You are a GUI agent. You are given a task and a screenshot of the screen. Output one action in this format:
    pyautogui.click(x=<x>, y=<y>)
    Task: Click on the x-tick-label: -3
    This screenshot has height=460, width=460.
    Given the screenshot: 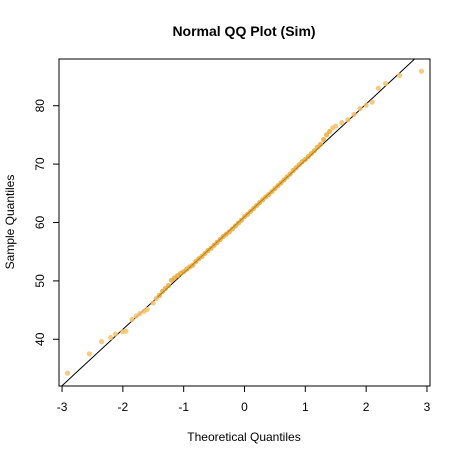 What is the action you would take?
    pyautogui.click(x=62, y=407)
    